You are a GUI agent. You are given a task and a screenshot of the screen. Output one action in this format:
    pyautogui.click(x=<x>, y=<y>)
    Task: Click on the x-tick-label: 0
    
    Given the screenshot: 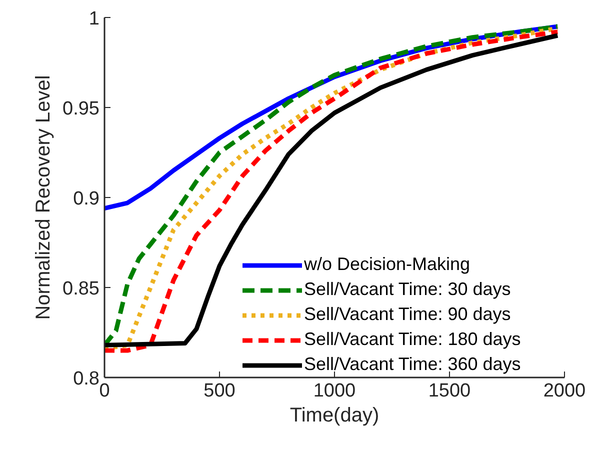 What is the action you would take?
    pyautogui.click(x=104, y=391)
    